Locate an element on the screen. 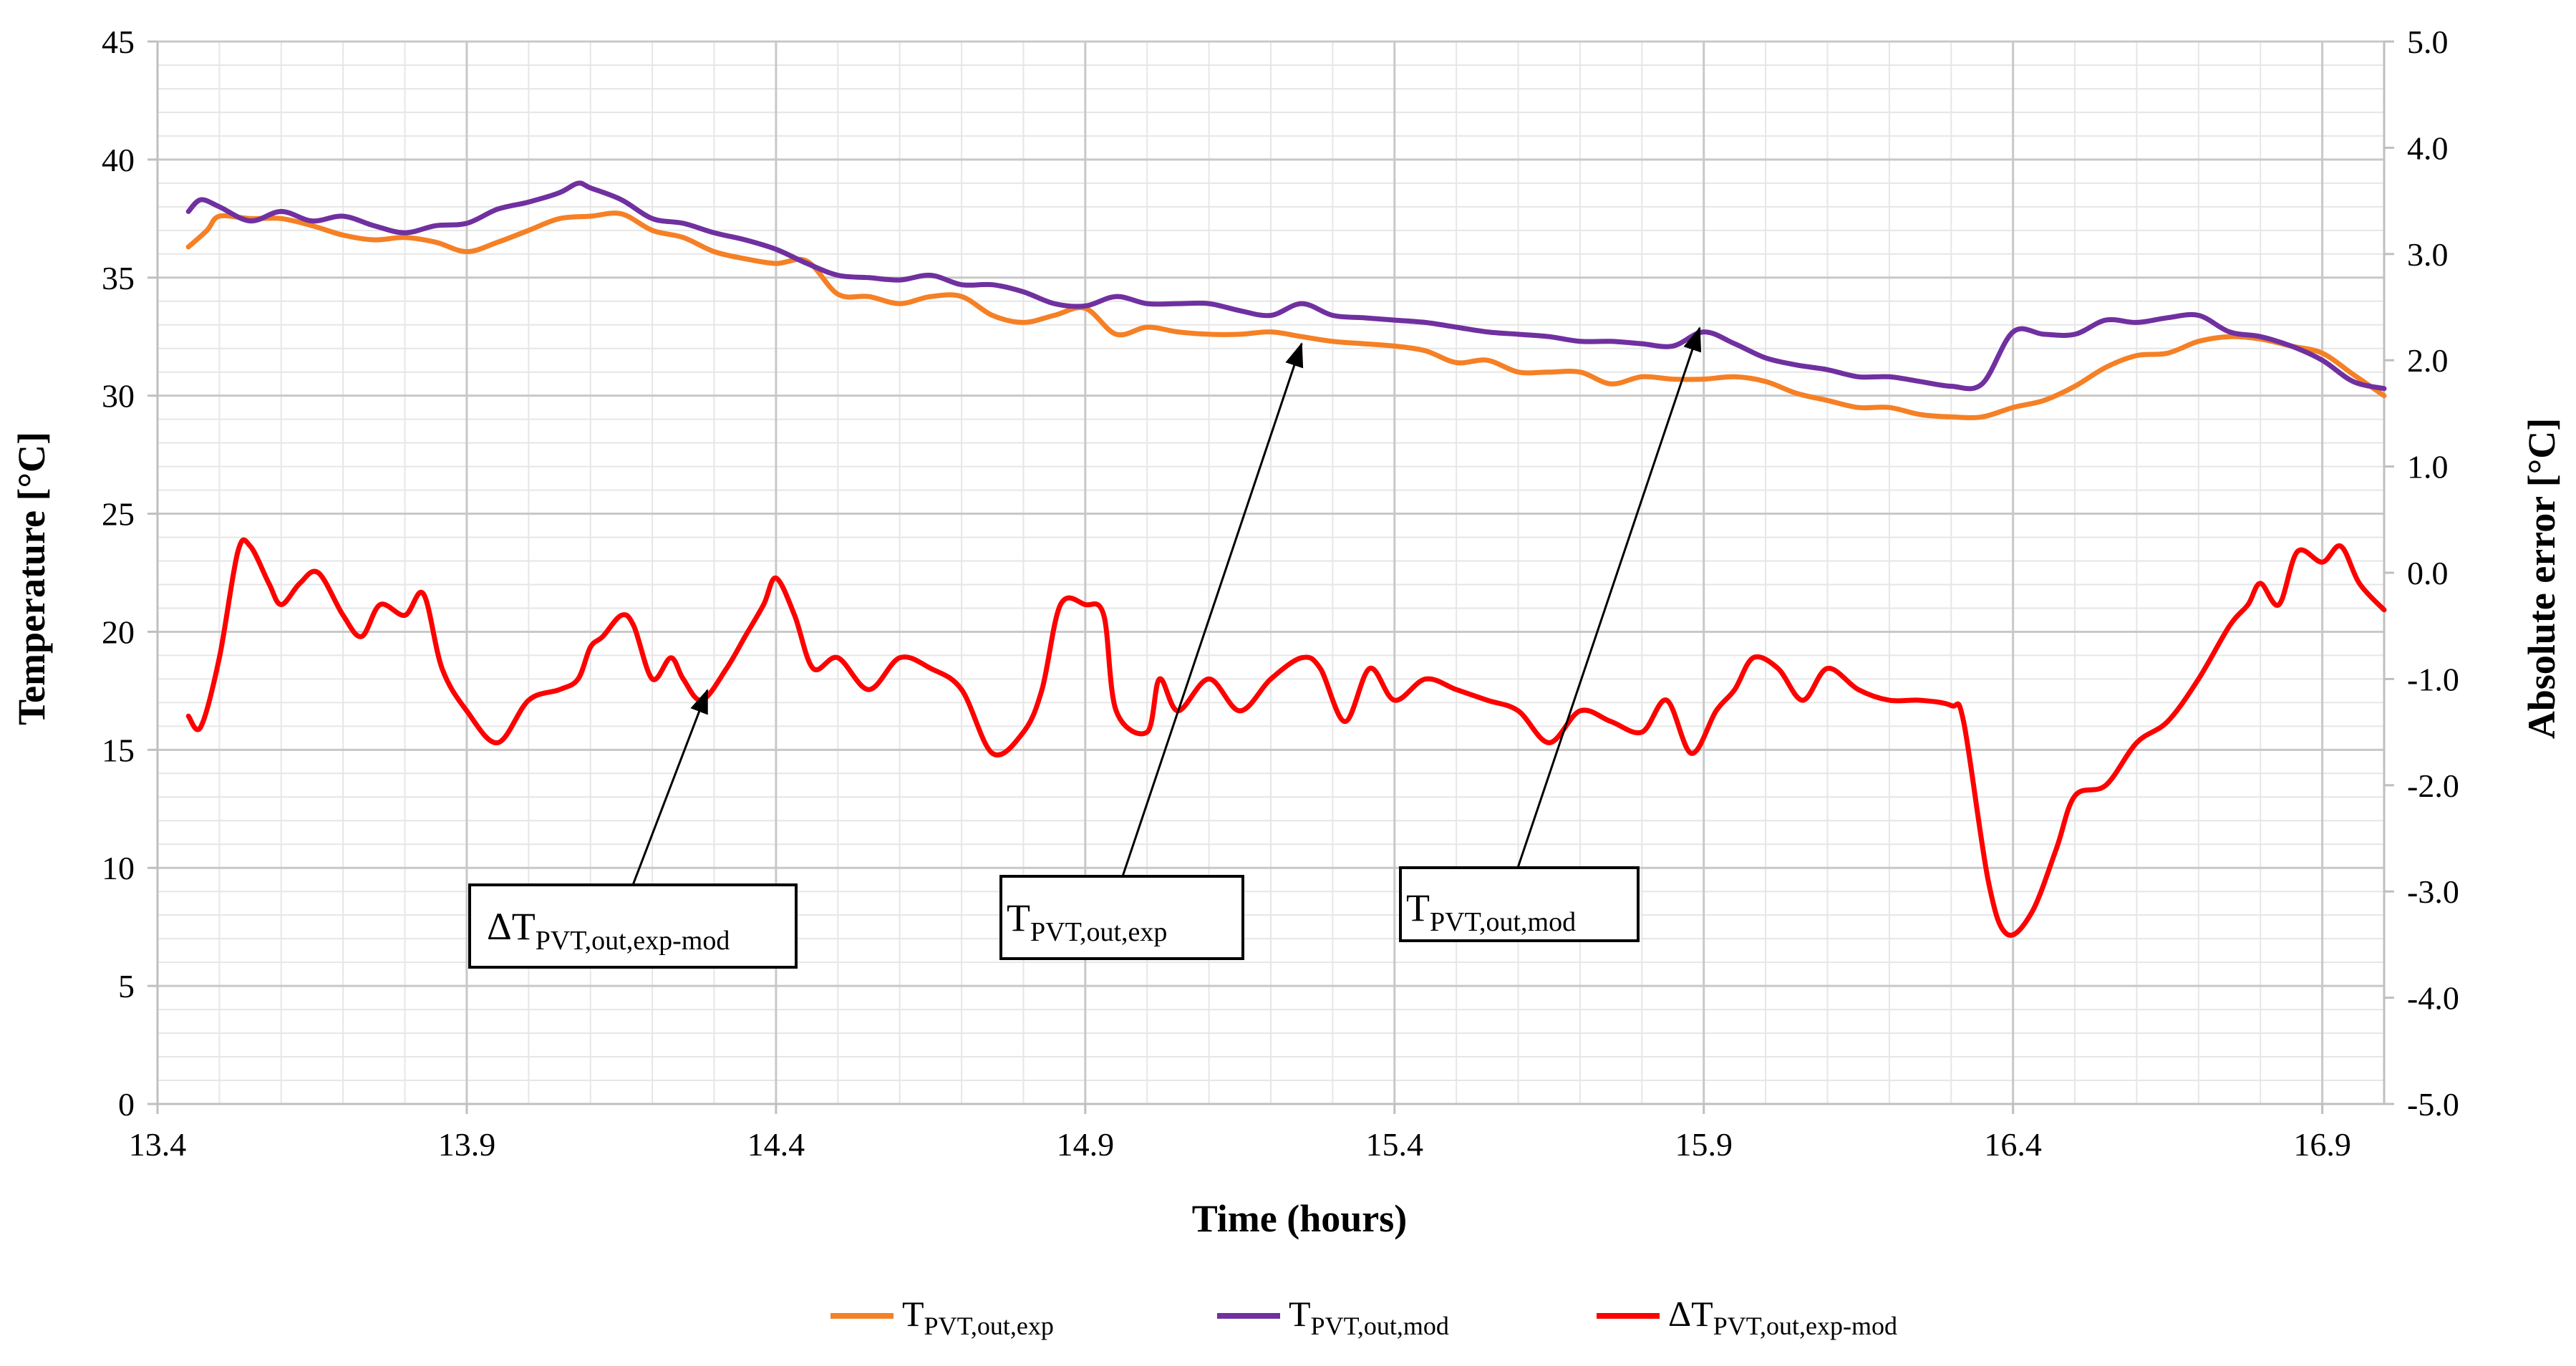 The image size is (2576, 1366). ann-mod: TPVT,out,mod is located at coordinates (1550, 634).